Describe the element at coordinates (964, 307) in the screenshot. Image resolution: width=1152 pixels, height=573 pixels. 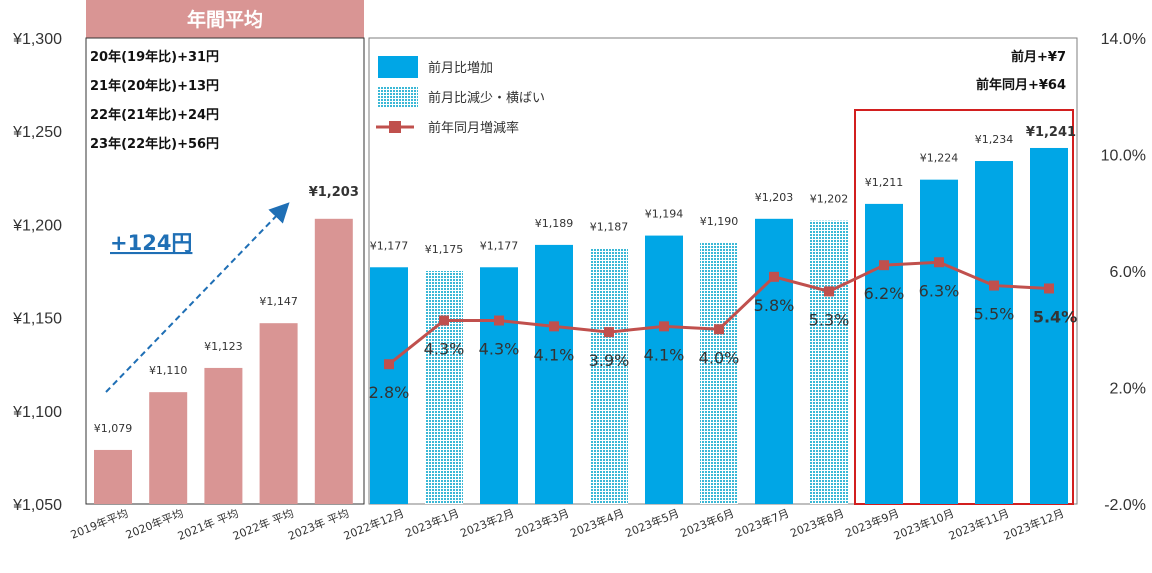
I see `recent-months-highlight` at that location.